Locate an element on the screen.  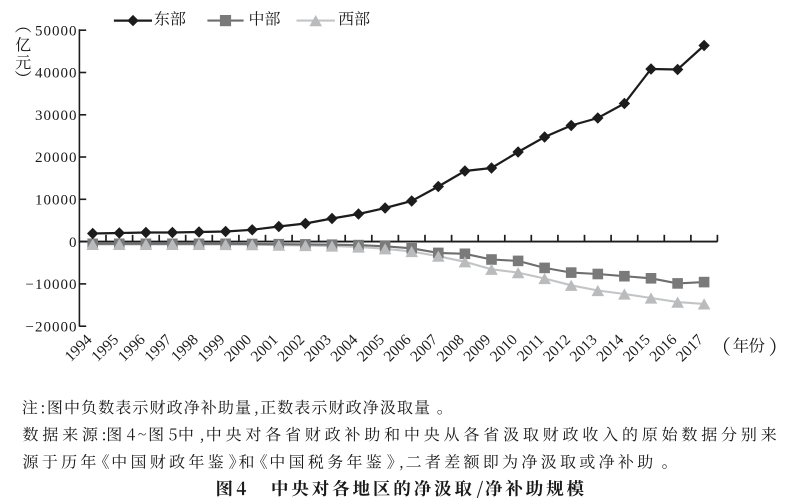
svg-text: 10000 is located at coordinates (56, 201).